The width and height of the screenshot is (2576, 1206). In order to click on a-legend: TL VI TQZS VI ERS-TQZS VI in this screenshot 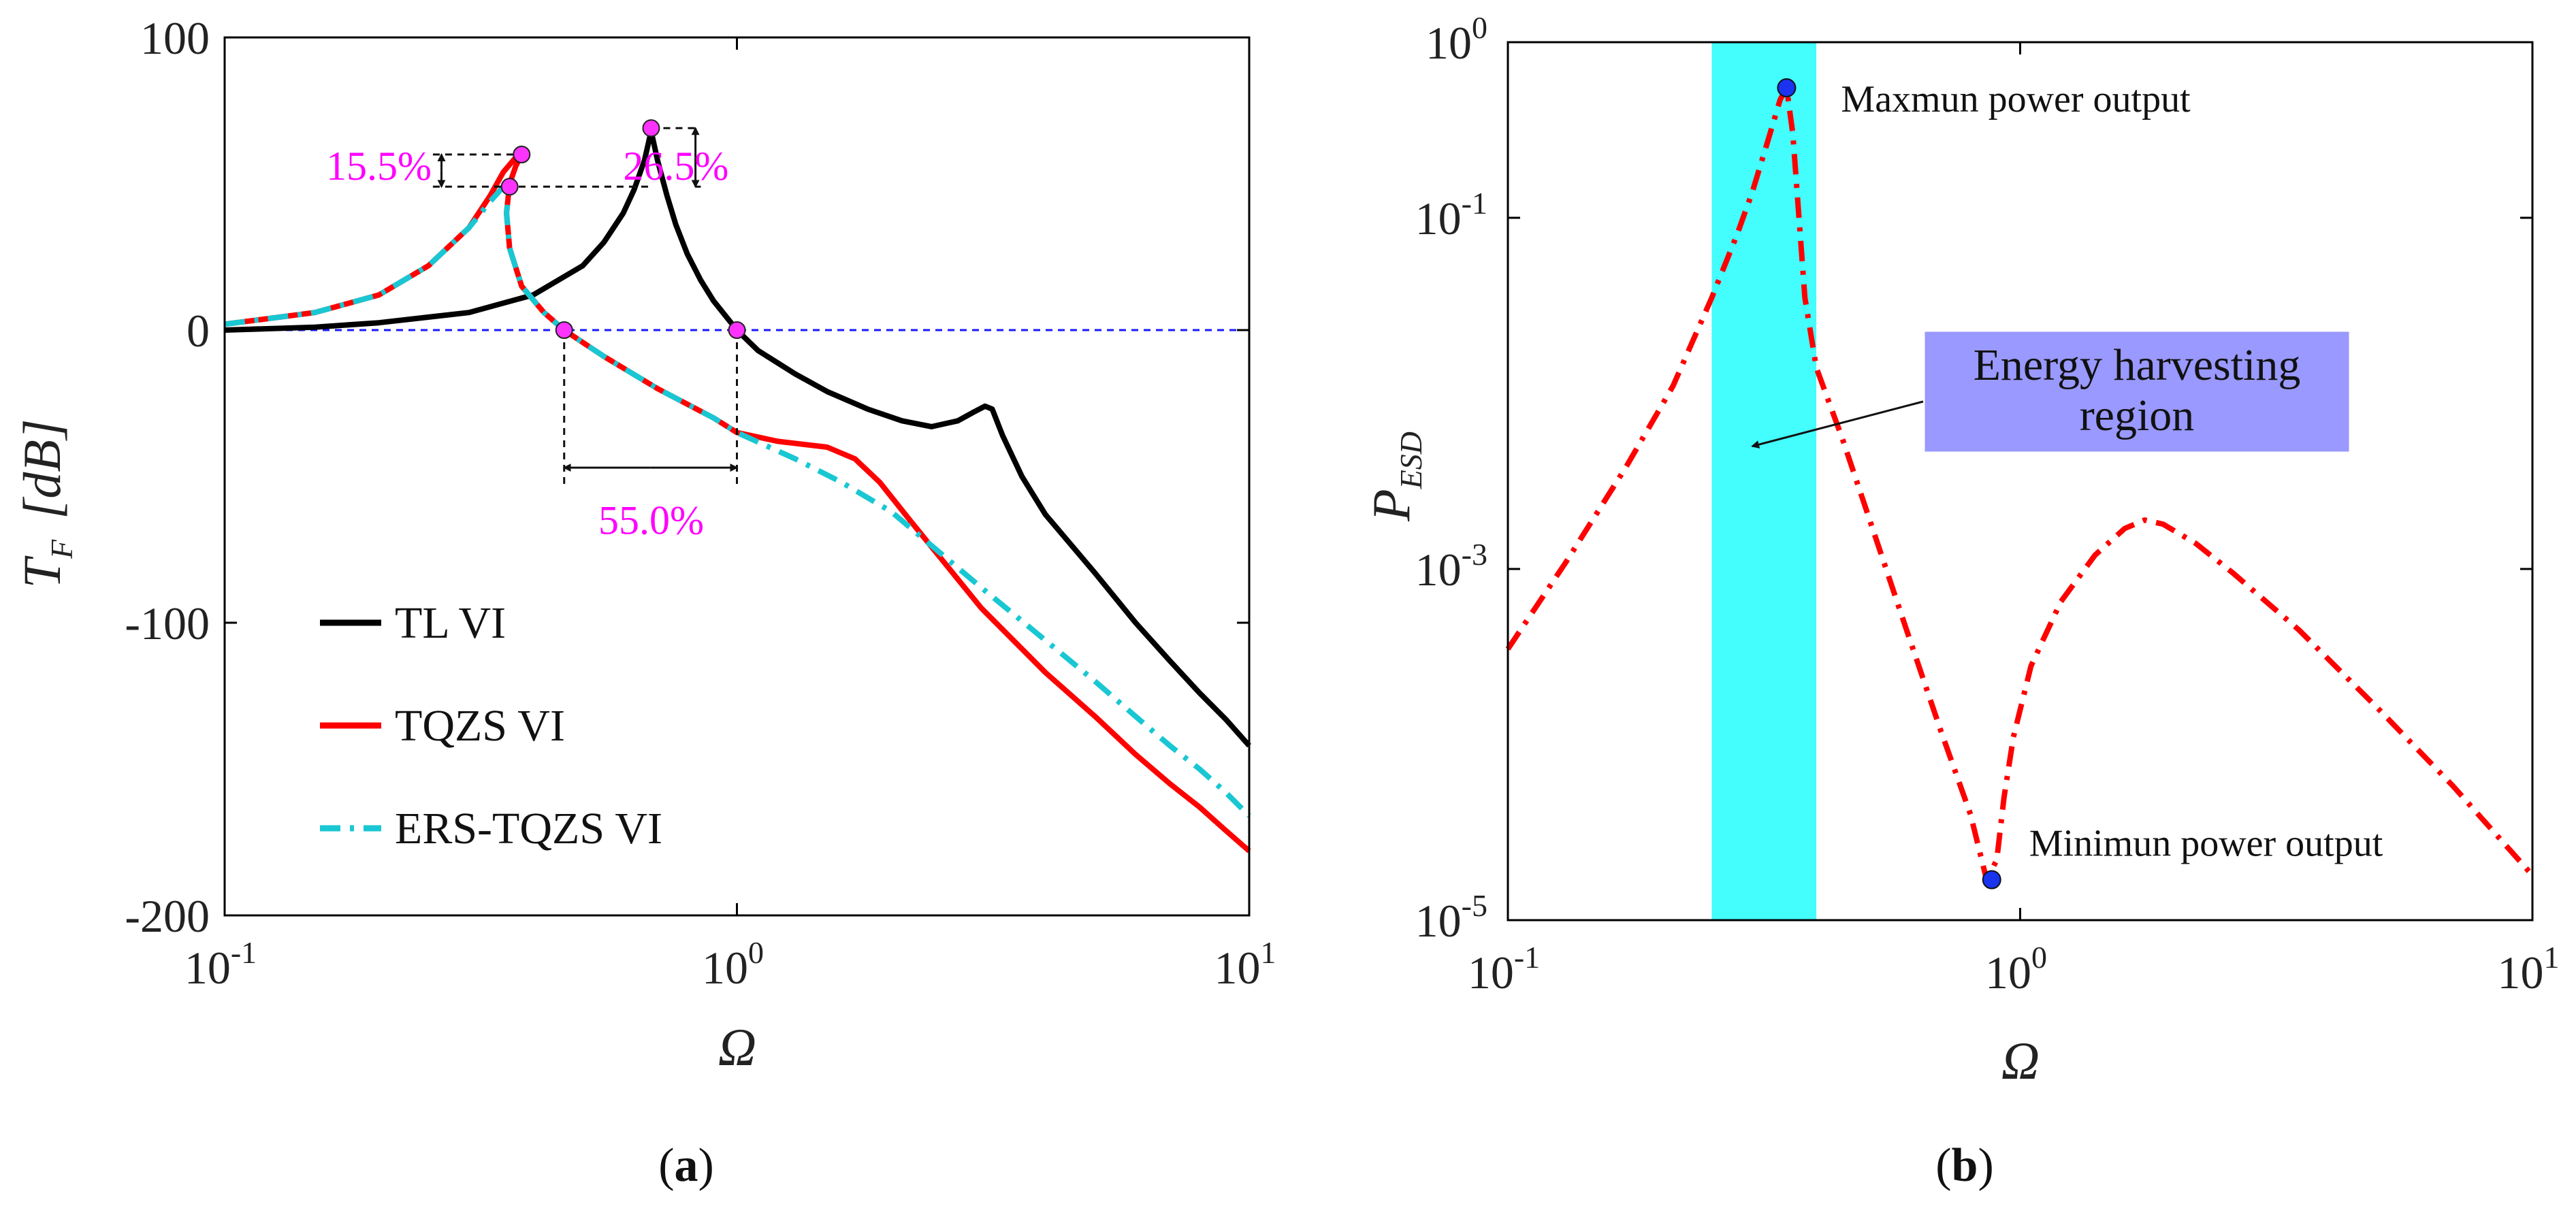, I will do `click(491, 725)`.